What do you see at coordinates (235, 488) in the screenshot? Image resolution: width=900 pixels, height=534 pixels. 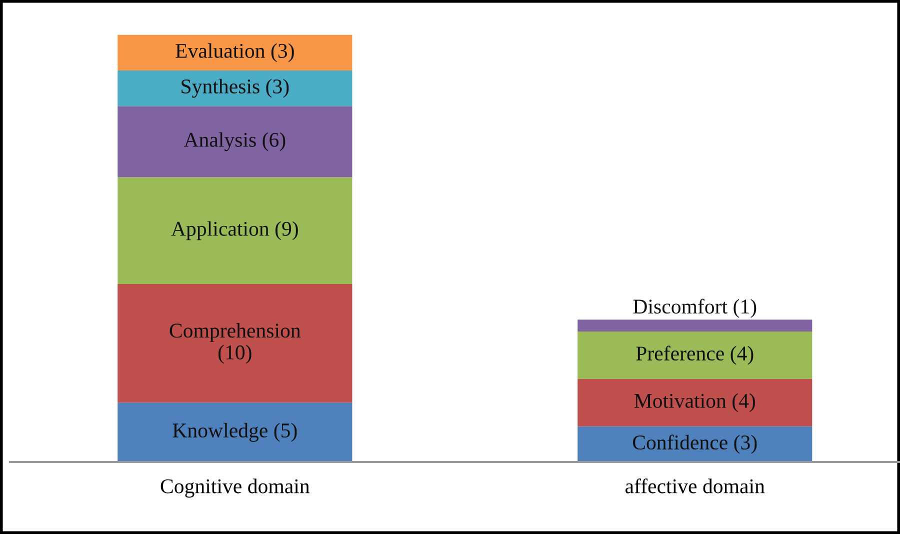 I see `x-tick-label: Cognitive domain` at bounding box center [235, 488].